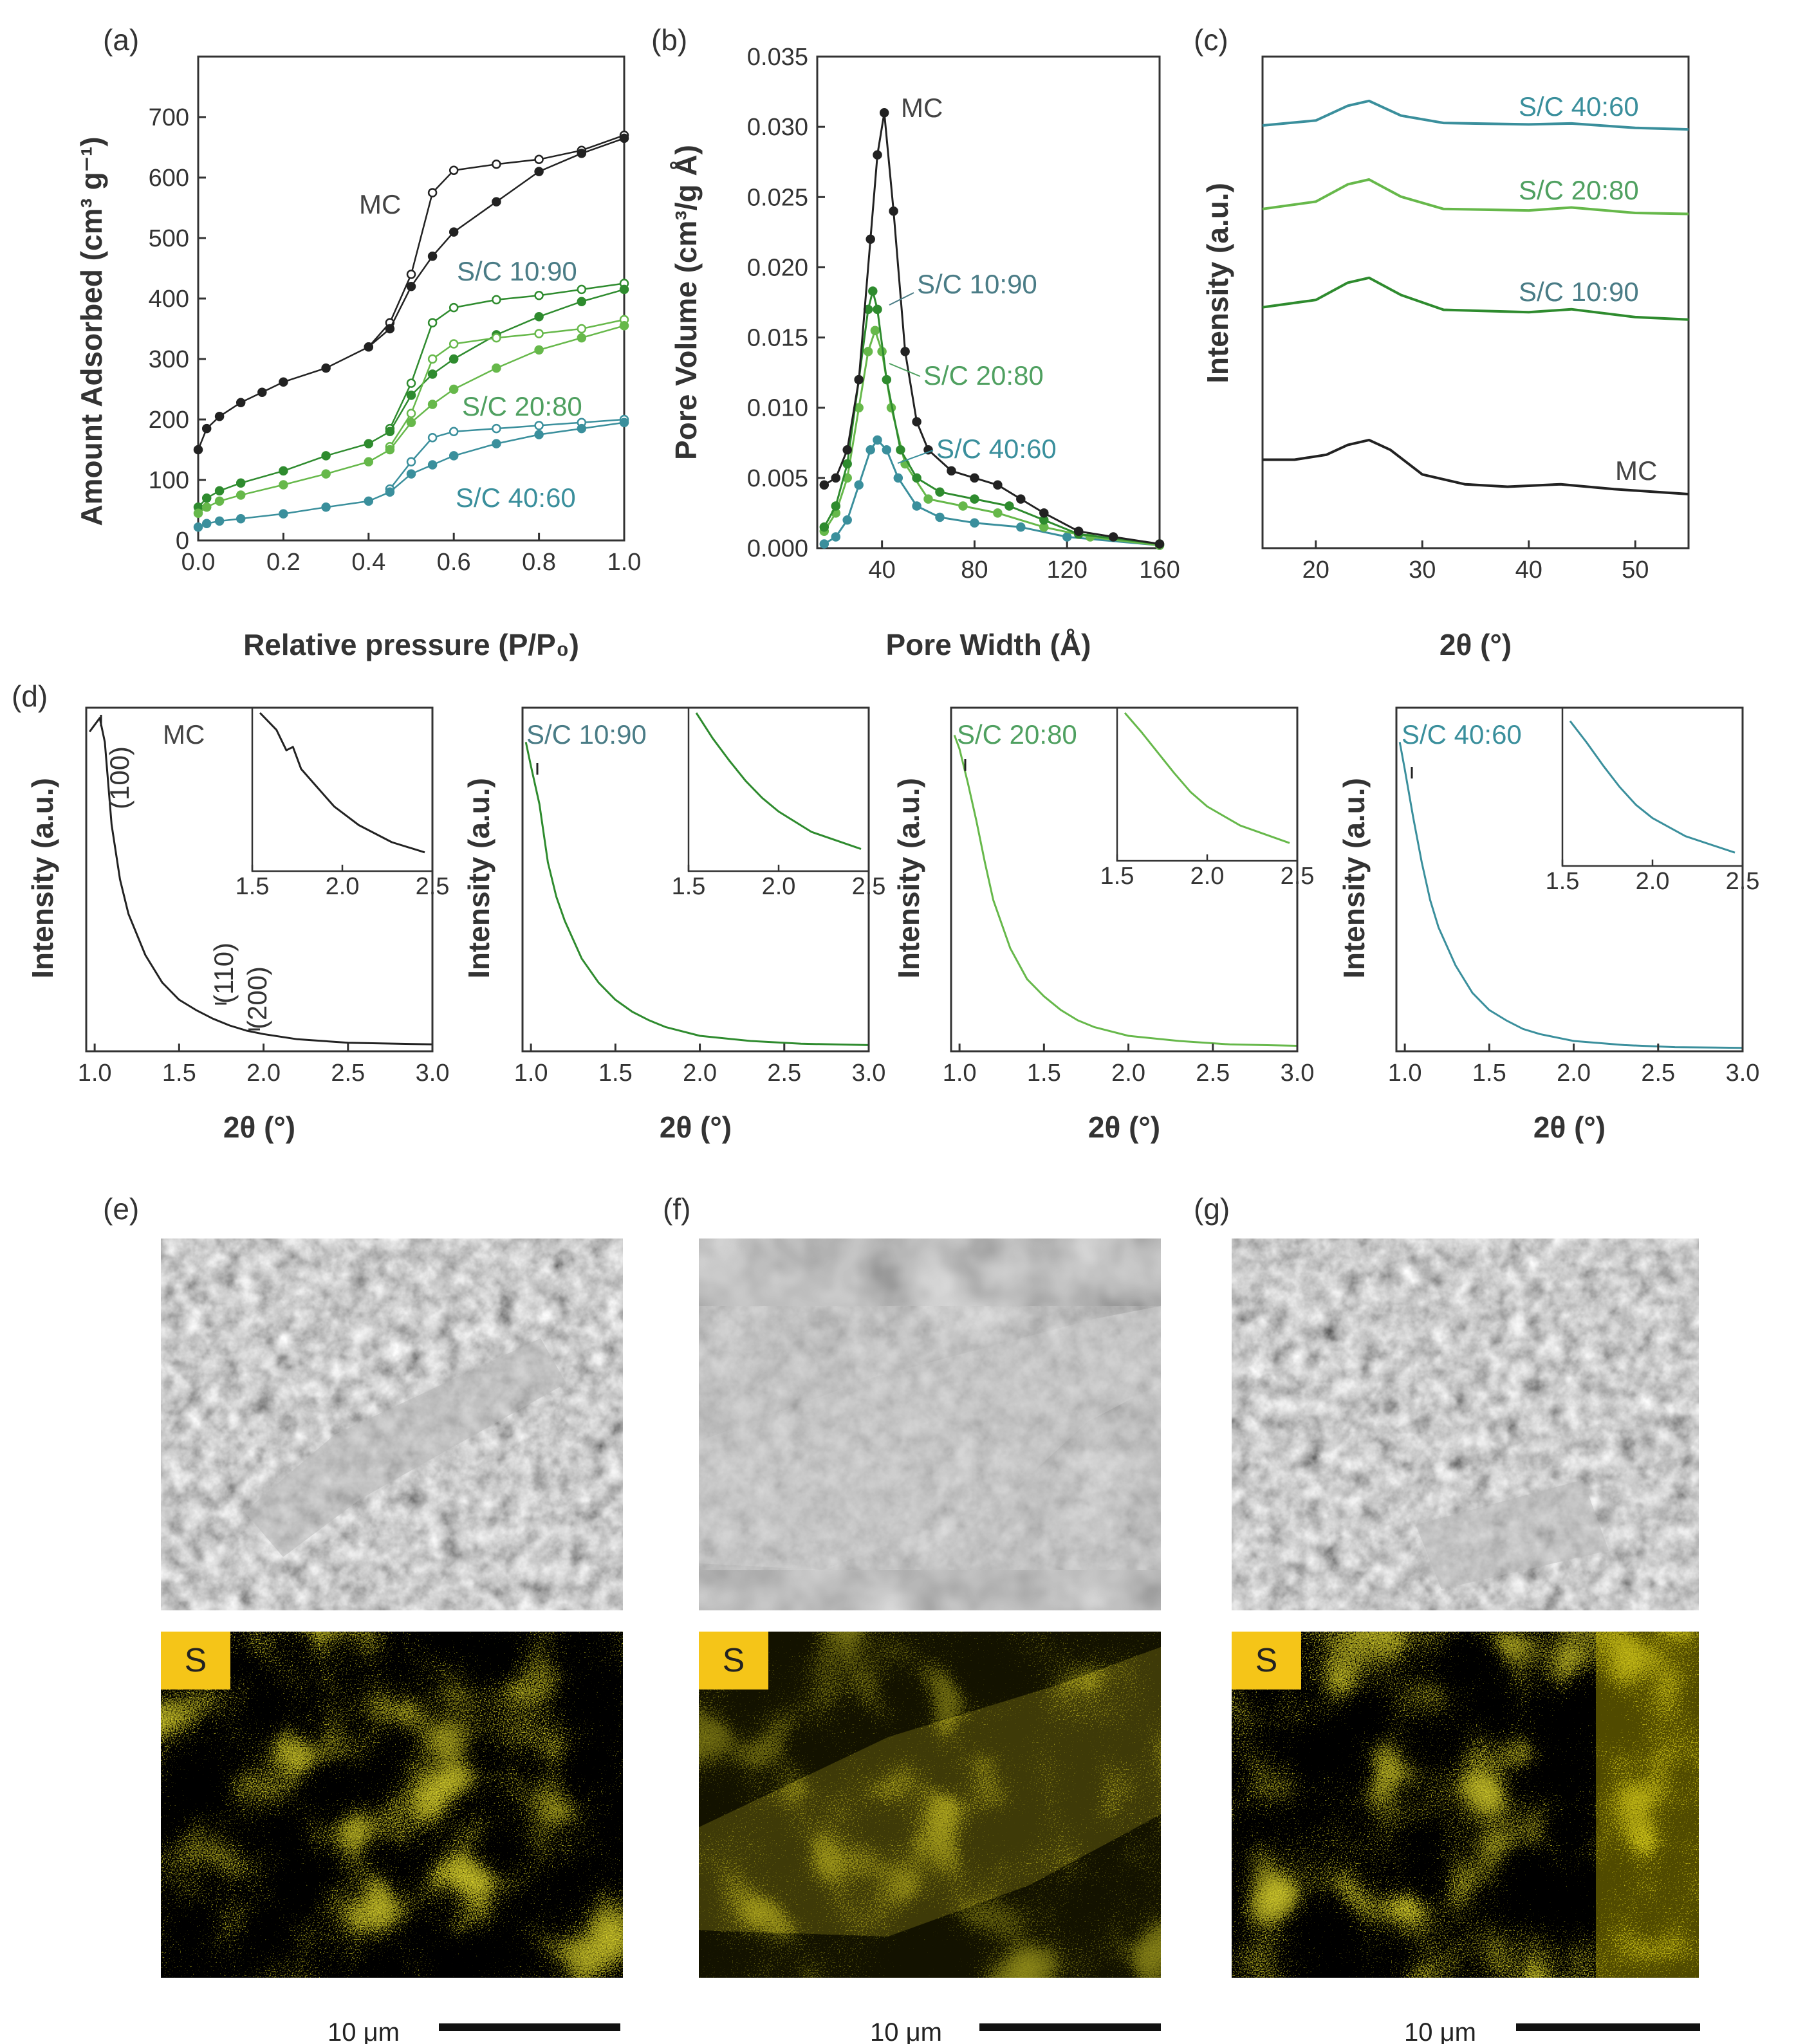  I want to click on leader-sc1090-b, so click(901, 299).